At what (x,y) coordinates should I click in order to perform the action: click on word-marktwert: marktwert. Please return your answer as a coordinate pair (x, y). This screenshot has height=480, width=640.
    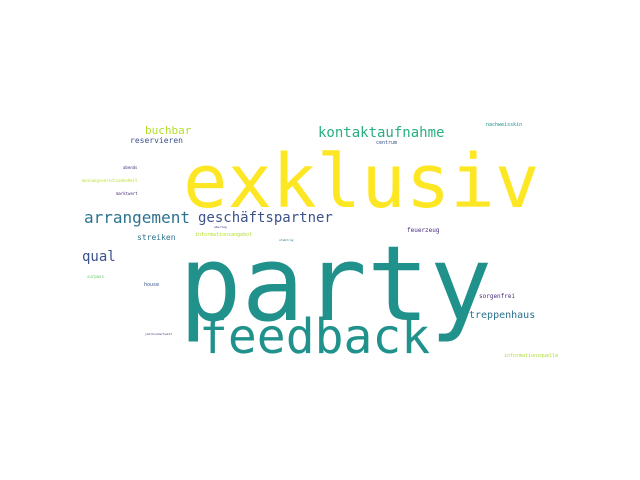
    Looking at the image, I should click on (127, 193).